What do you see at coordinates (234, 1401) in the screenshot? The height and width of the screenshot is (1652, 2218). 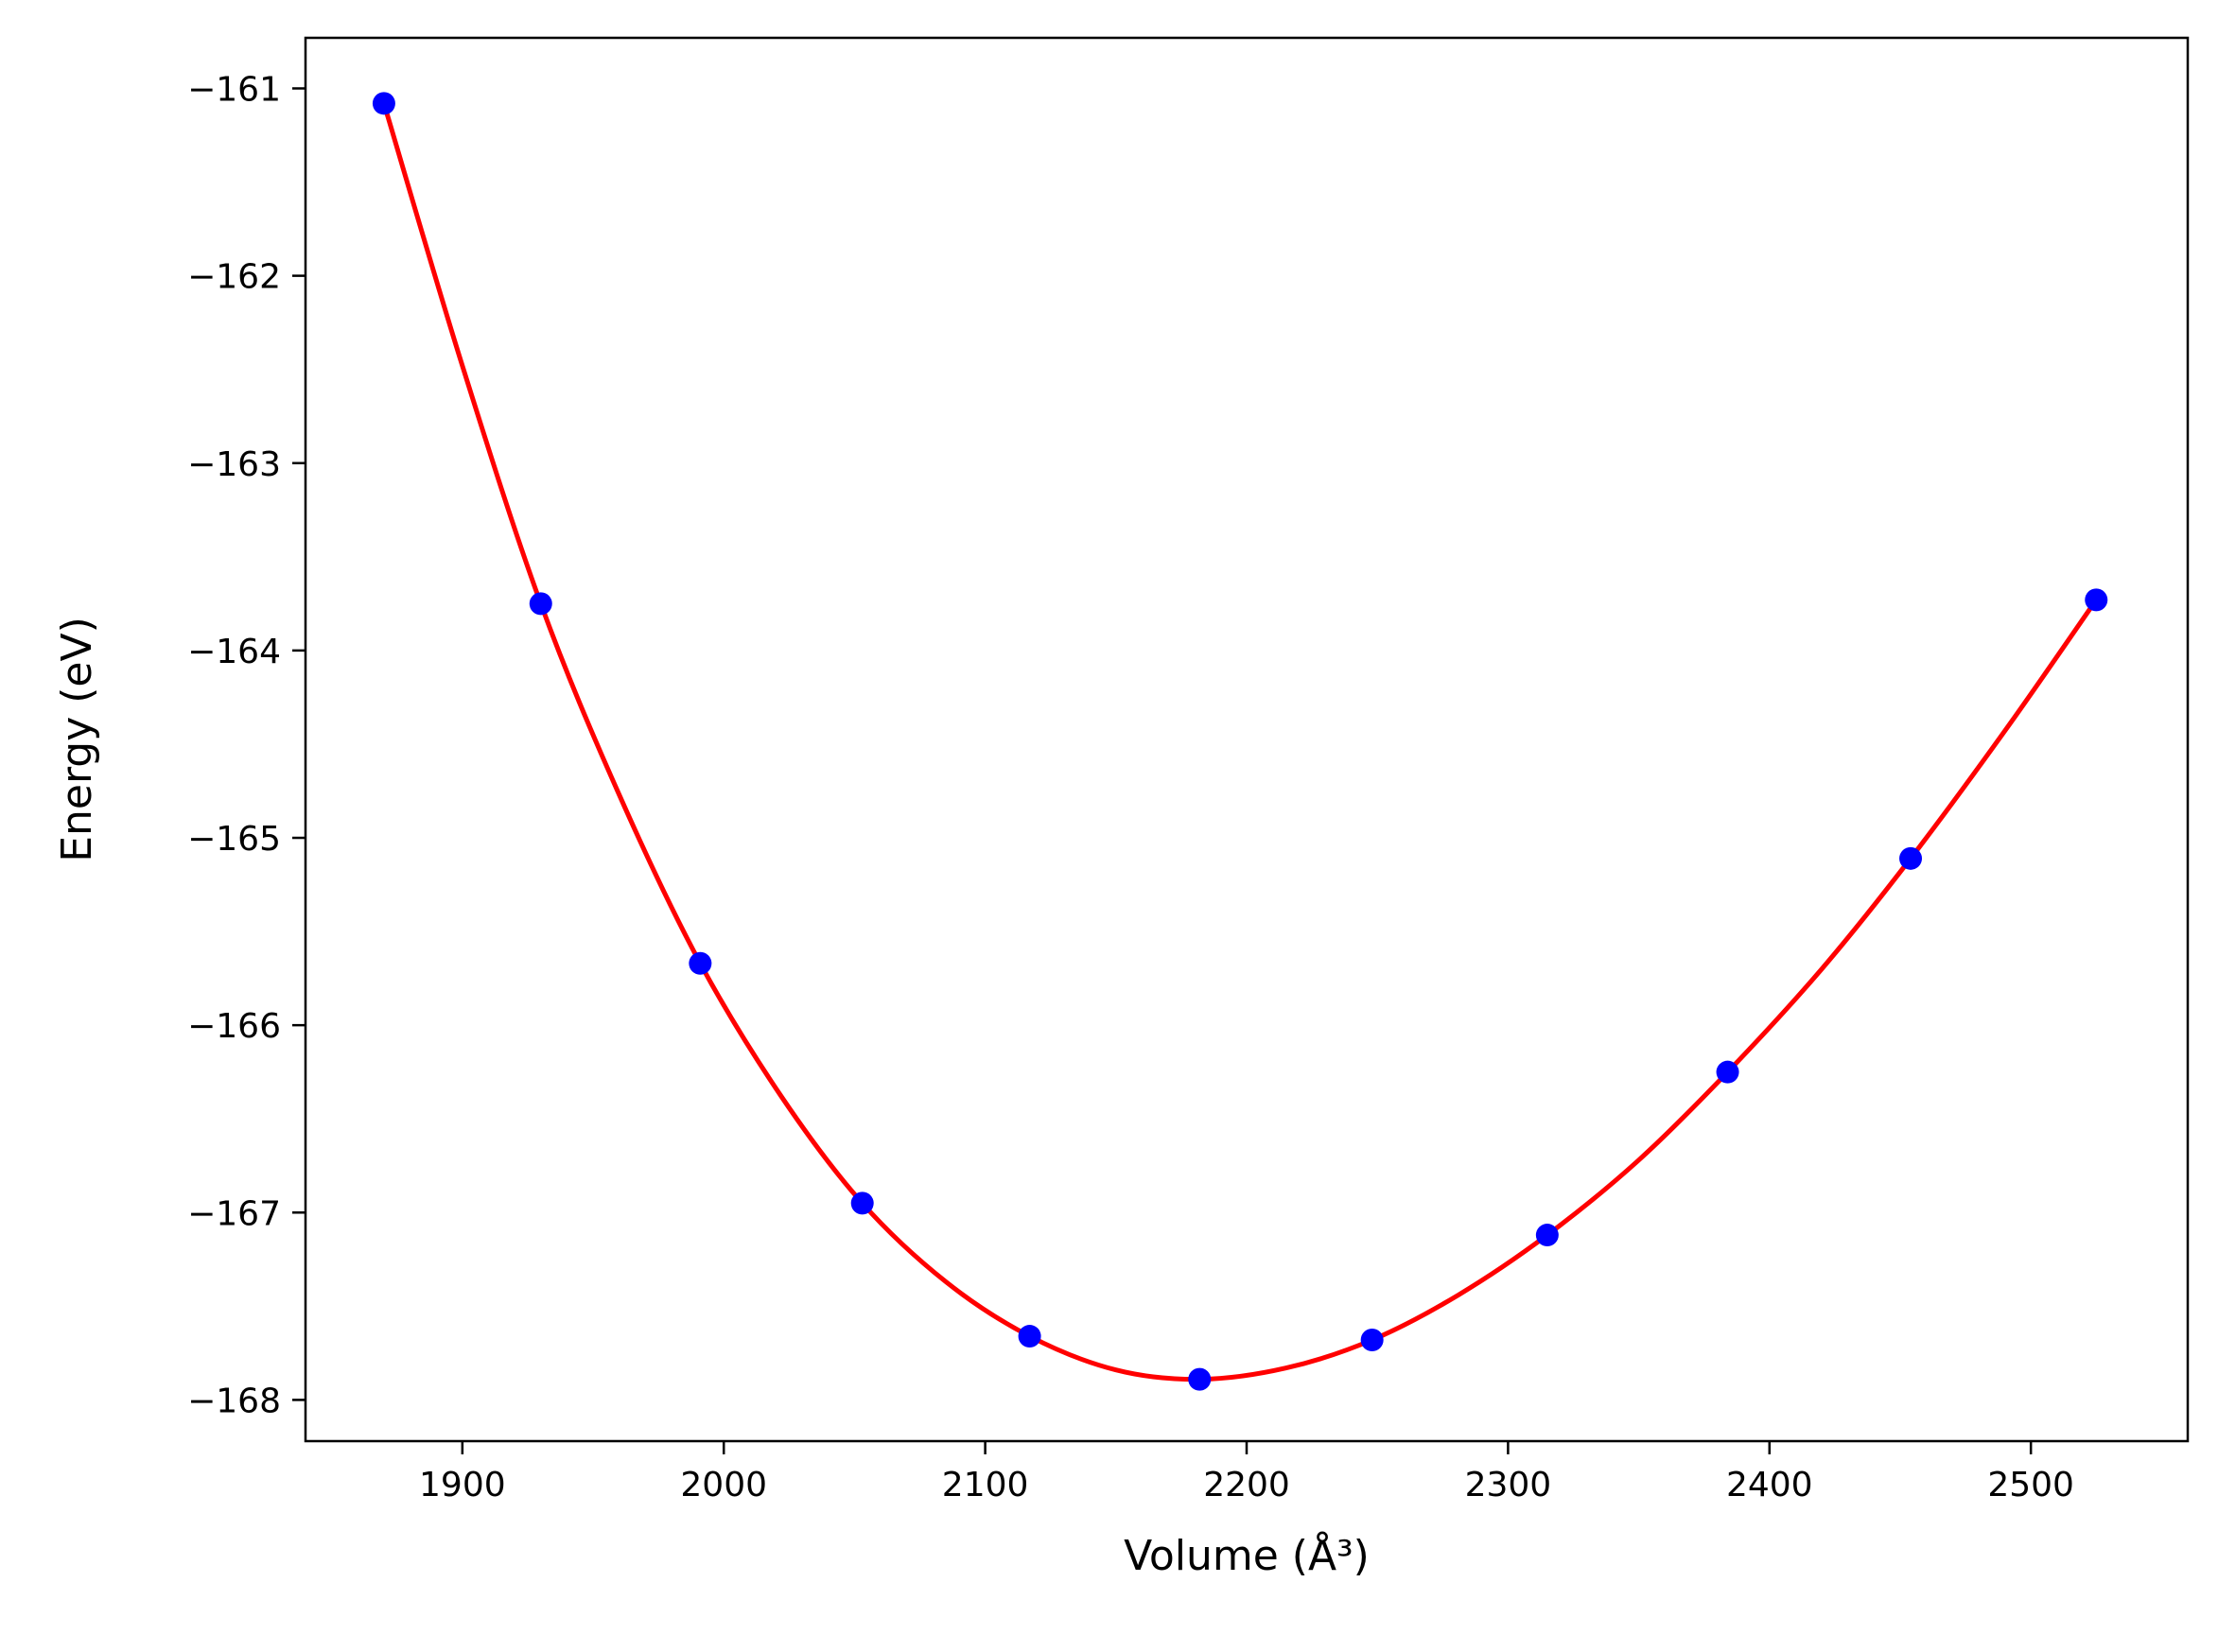 I see `y-tick-label: −168` at bounding box center [234, 1401].